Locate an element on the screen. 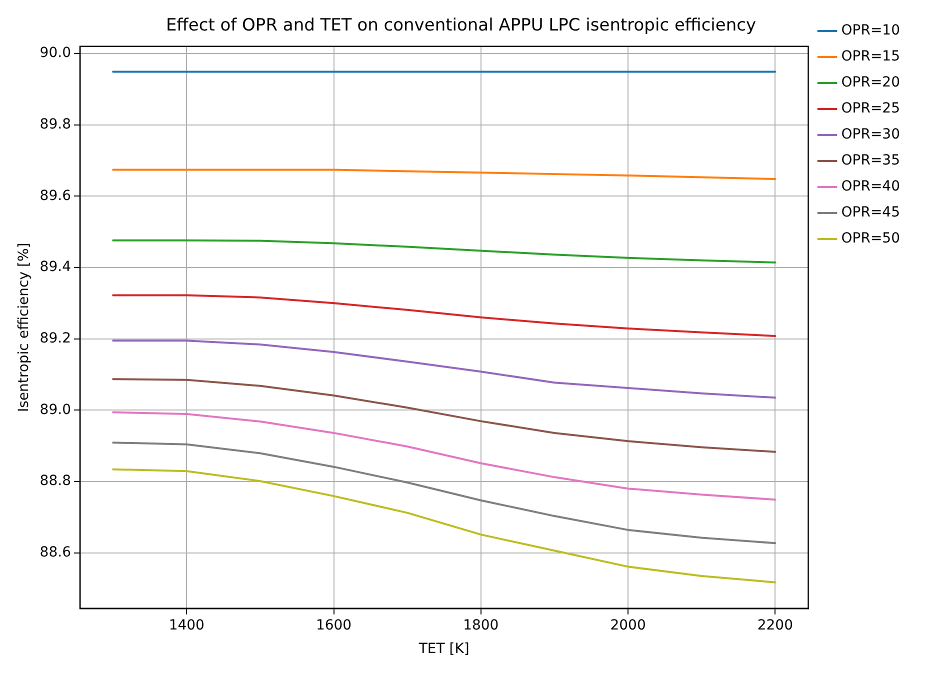 The height and width of the screenshot is (677, 928). legend-label: OPR=25 is located at coordinates (870, 108).